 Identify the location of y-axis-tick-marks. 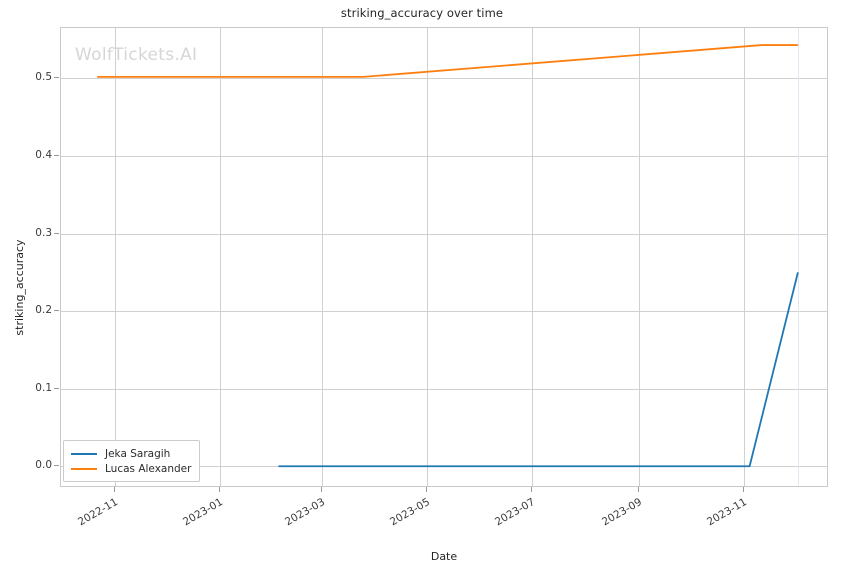
(30, 257).